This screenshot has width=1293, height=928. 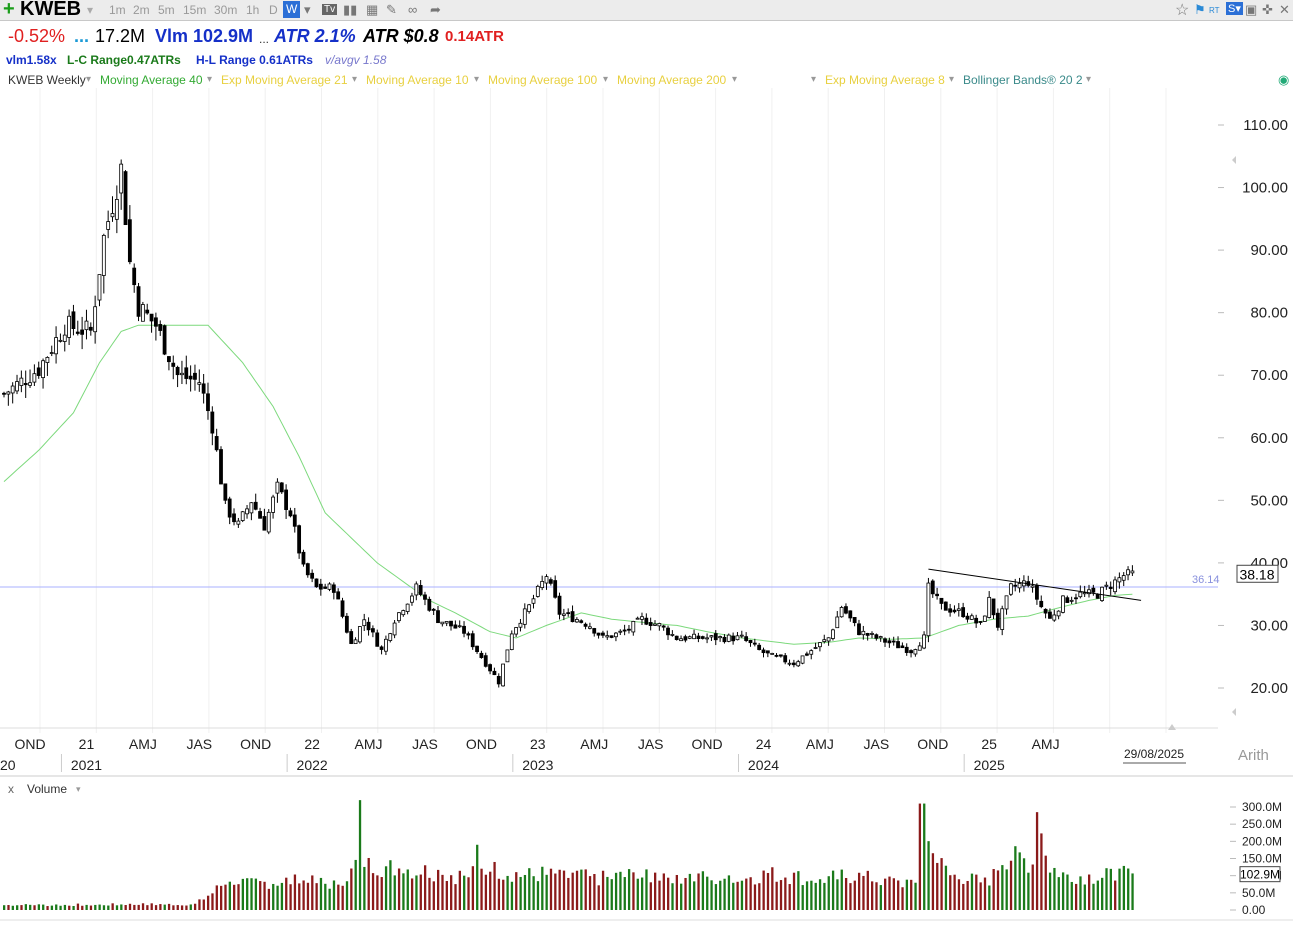 I want to click on legend-ema21: Exp Moving Average 21, so click(x=284, y=80).